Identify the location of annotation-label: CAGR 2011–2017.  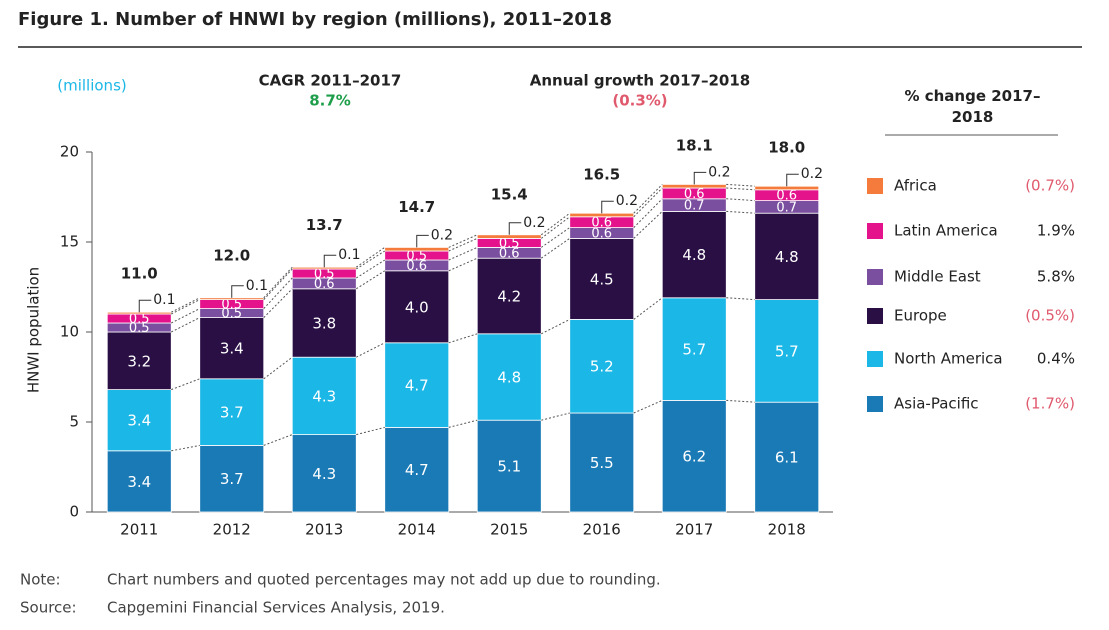
(330, 81).